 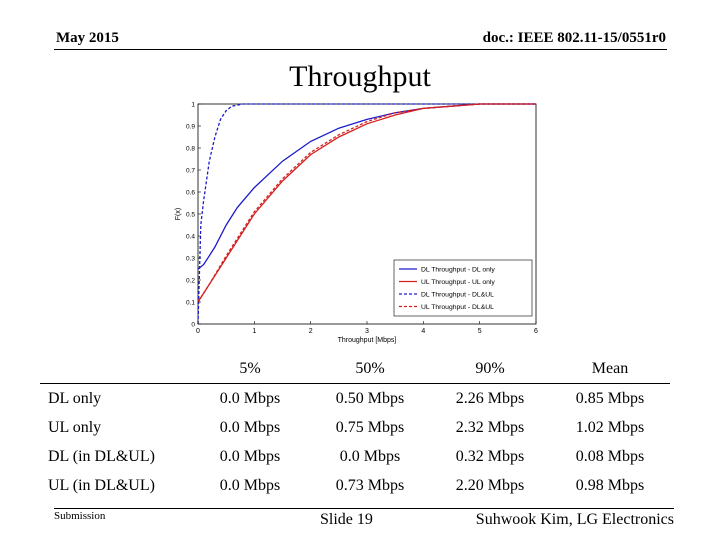 I want to click on x-tick-label: 0, so click(x=198, y=331).